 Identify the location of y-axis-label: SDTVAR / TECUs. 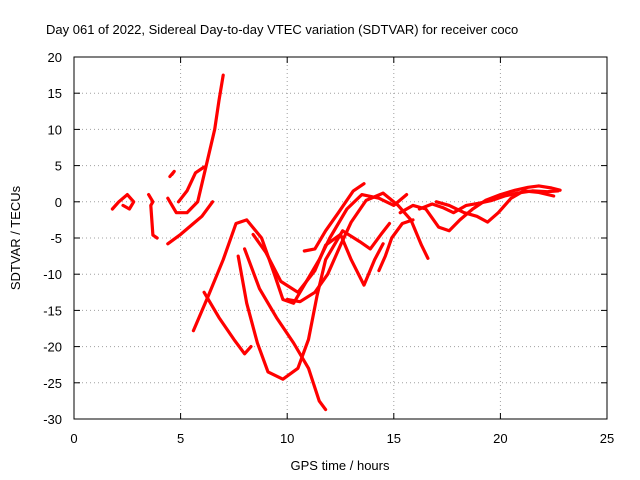
(15, 237).